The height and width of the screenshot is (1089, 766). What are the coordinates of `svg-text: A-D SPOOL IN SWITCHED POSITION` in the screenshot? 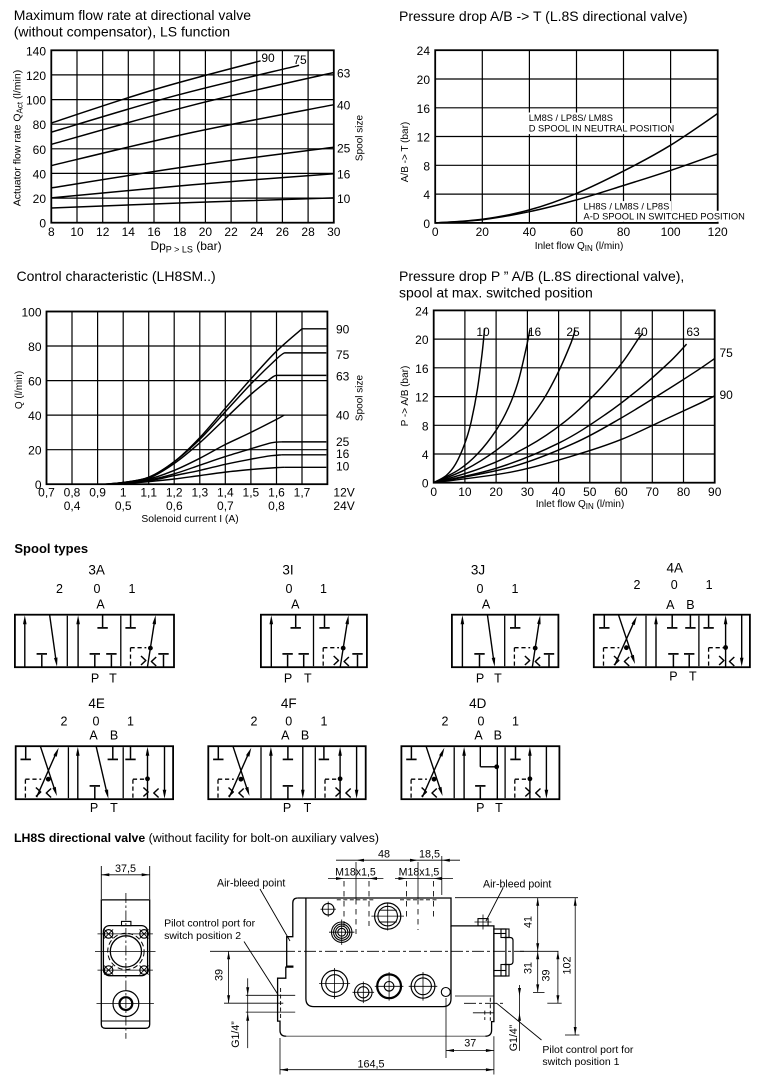 It's located at (664, 216).